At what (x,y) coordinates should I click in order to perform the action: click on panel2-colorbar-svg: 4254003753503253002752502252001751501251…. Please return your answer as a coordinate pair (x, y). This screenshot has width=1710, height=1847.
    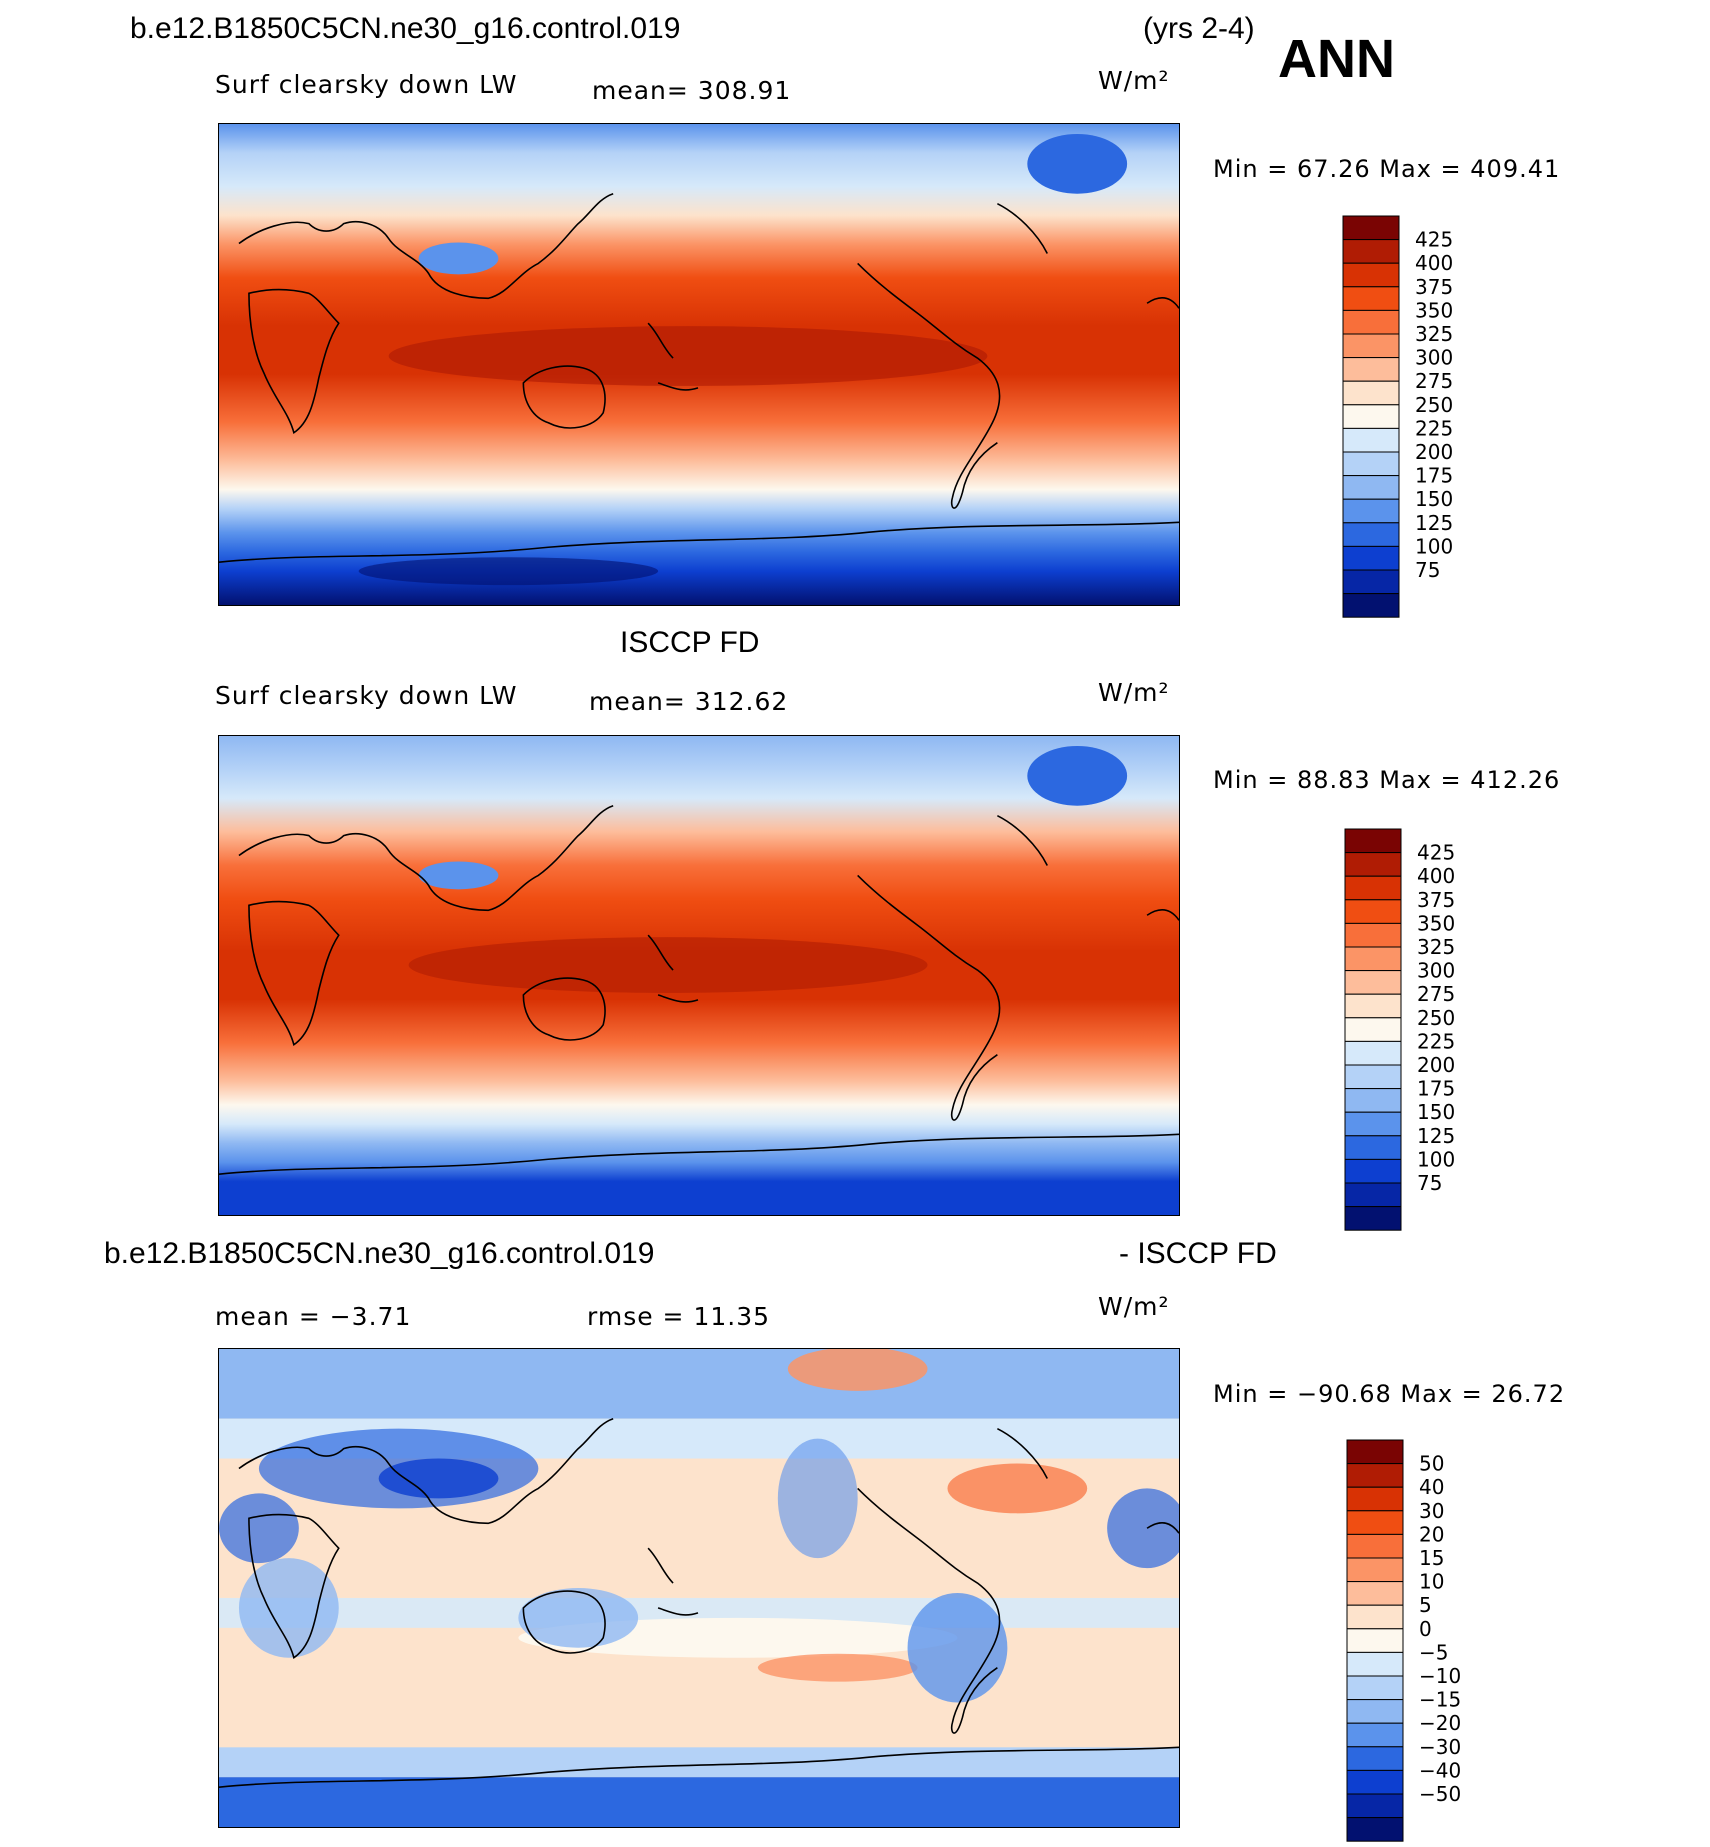
    Looking at the image, I should click on (1399, 1029).